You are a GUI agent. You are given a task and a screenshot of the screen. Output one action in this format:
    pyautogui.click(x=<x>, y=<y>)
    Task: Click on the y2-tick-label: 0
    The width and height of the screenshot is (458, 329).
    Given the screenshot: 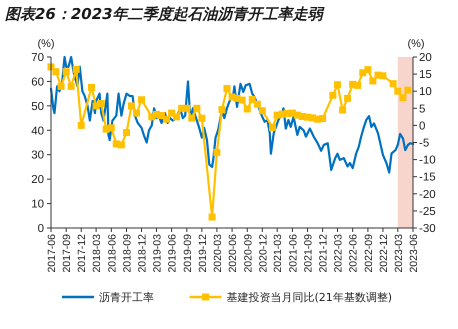 What is the action you would take?
    pyautogui.click(x=422, y=126)
    